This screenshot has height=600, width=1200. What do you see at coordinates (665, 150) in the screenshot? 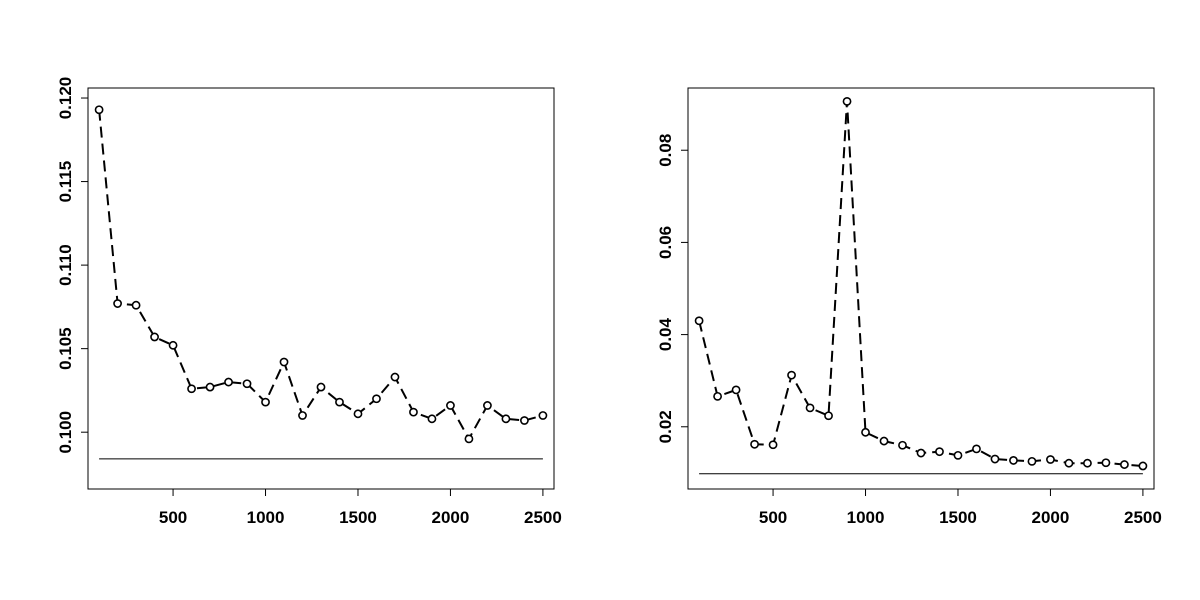
I see `y-tick-label: 0.08` at bounding box center [665, 150].